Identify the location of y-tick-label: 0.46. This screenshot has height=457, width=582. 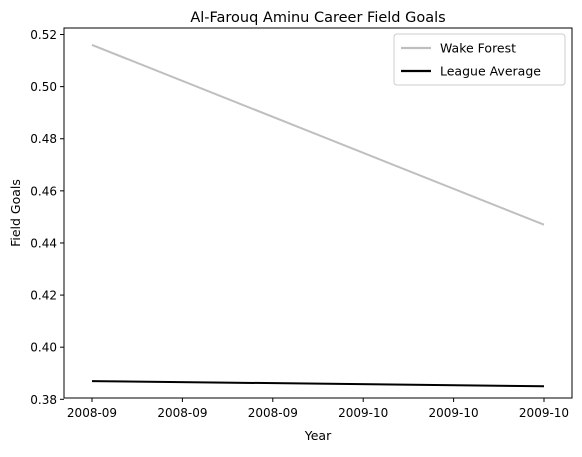
(43, 191).